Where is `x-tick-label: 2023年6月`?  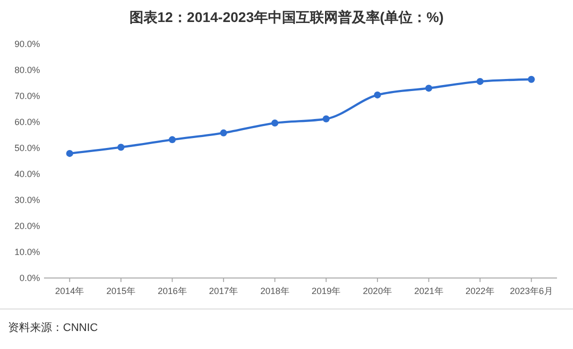
x-tick-label: 2023年6月 is located at coordinates (531, 291).